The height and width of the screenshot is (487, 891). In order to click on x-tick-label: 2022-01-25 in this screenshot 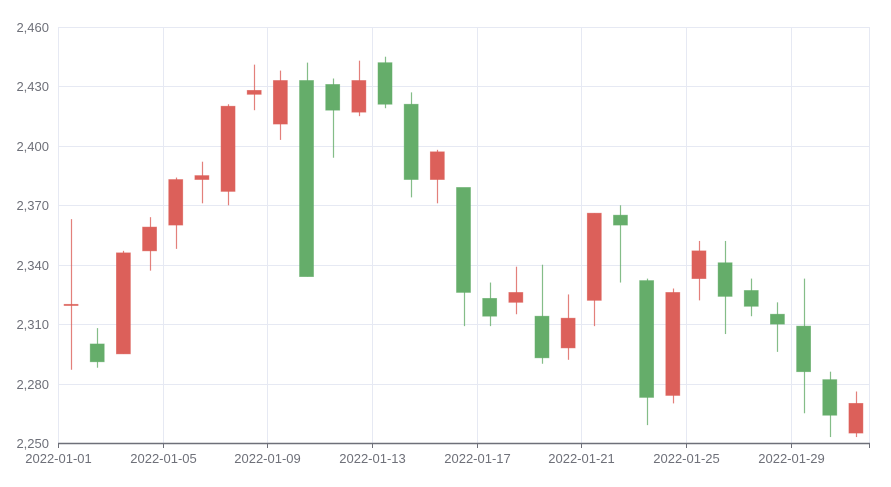, I will do `click(686, 458)`.